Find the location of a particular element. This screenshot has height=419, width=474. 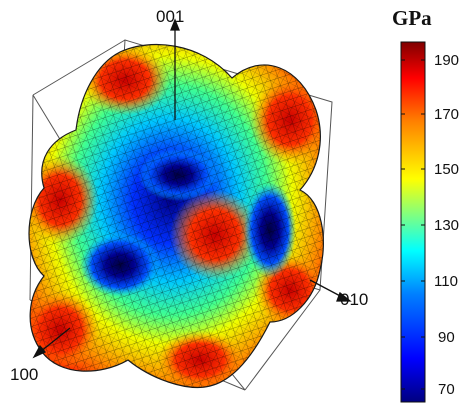

colorbar-tick-label: 130 is located at coordinates (447, 225).